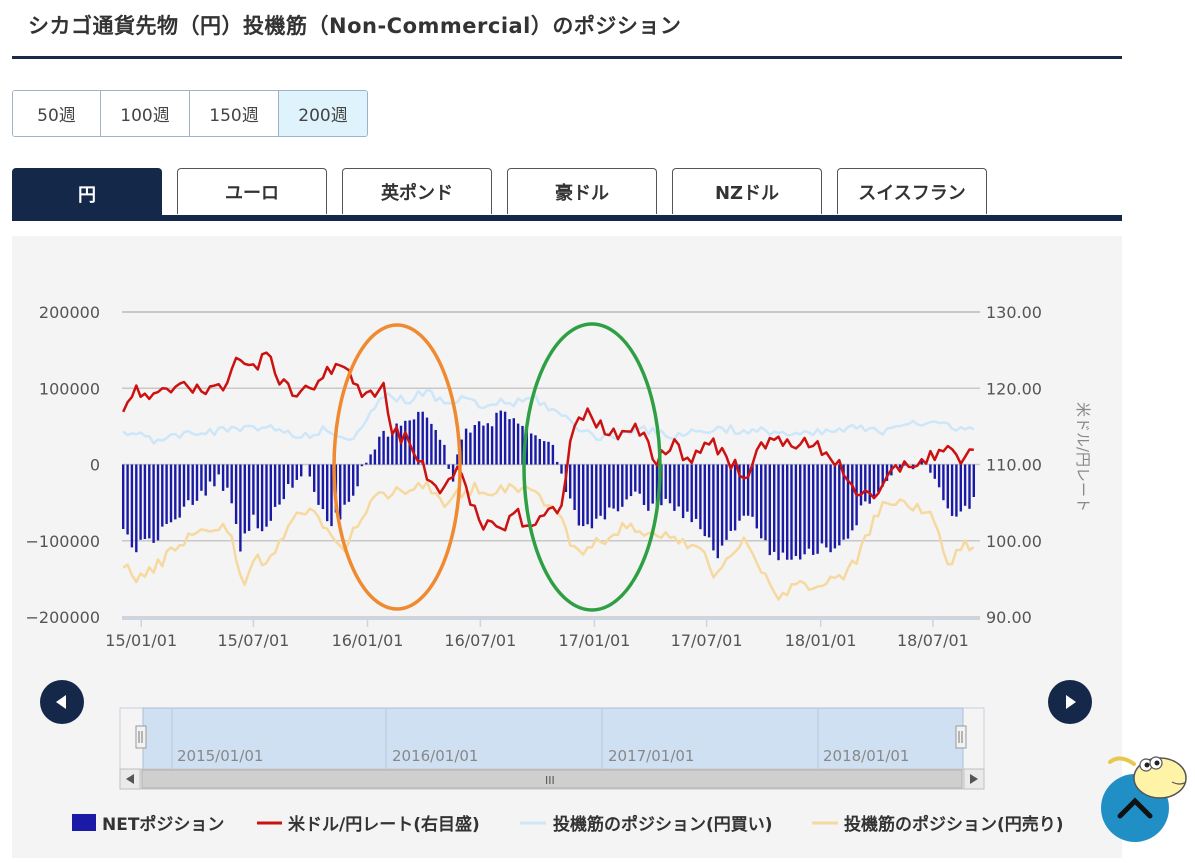 Image resolution: width=1195 pixels, height=863 pixels. Describe the element at coordinates (95, 465) in the screenshot. I see `y-left-tick-label: 0` at that location.